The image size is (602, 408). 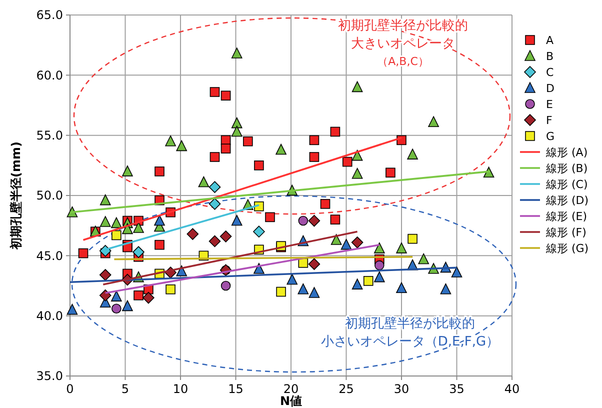 I want to click on legend-label: 線形 (G), so click(x=567, y=248).